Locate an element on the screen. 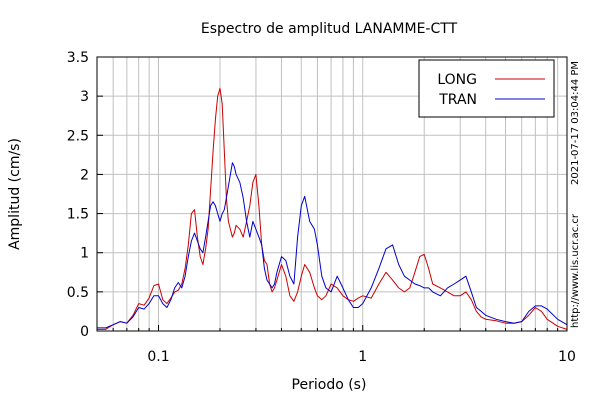  y-tick-label: 3.5 is located at coordinates (78, 58).